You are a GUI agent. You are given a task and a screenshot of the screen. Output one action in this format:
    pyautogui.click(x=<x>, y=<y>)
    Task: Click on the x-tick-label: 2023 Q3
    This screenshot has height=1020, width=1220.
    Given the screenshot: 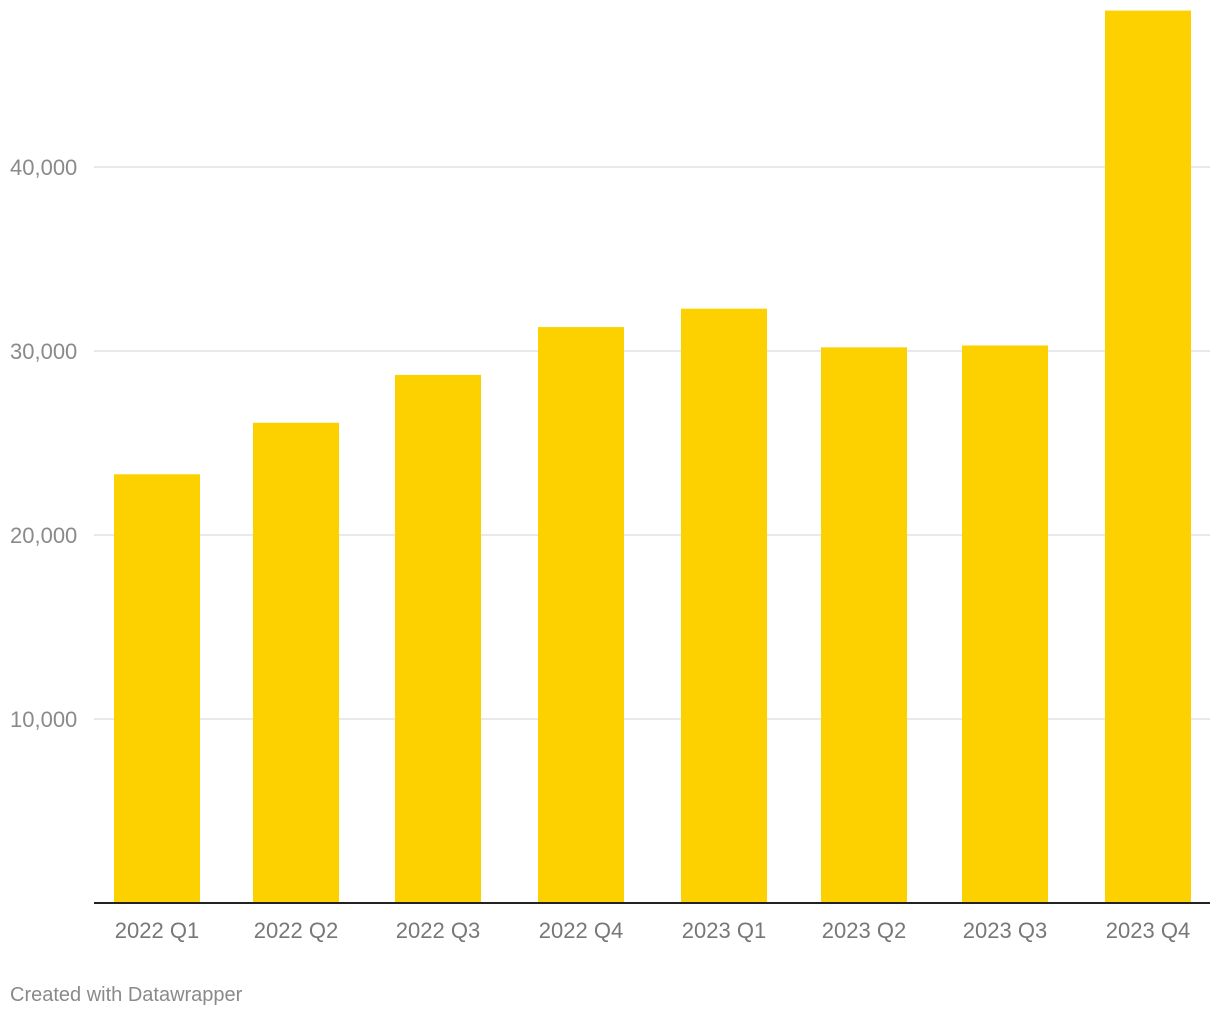 What is the action you would take?
    pyautogui.click(x=1005, y=930)
    